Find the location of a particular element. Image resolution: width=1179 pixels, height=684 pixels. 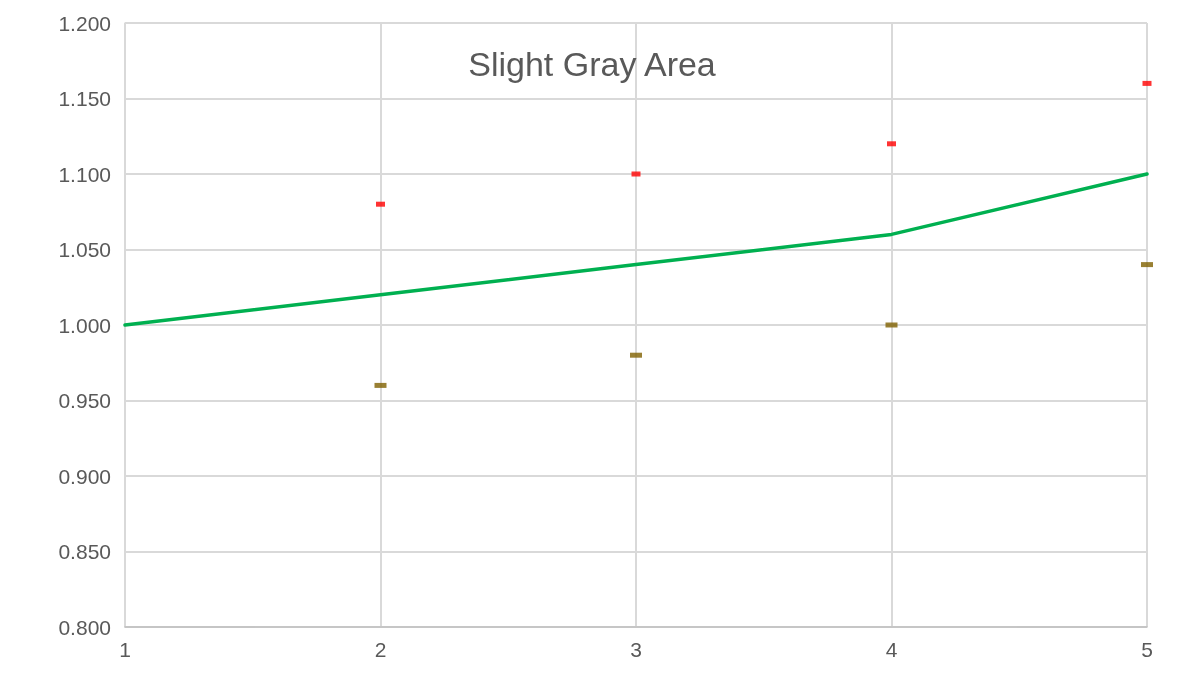

text: Slight Gray Area is located at coordinates (592, 64).